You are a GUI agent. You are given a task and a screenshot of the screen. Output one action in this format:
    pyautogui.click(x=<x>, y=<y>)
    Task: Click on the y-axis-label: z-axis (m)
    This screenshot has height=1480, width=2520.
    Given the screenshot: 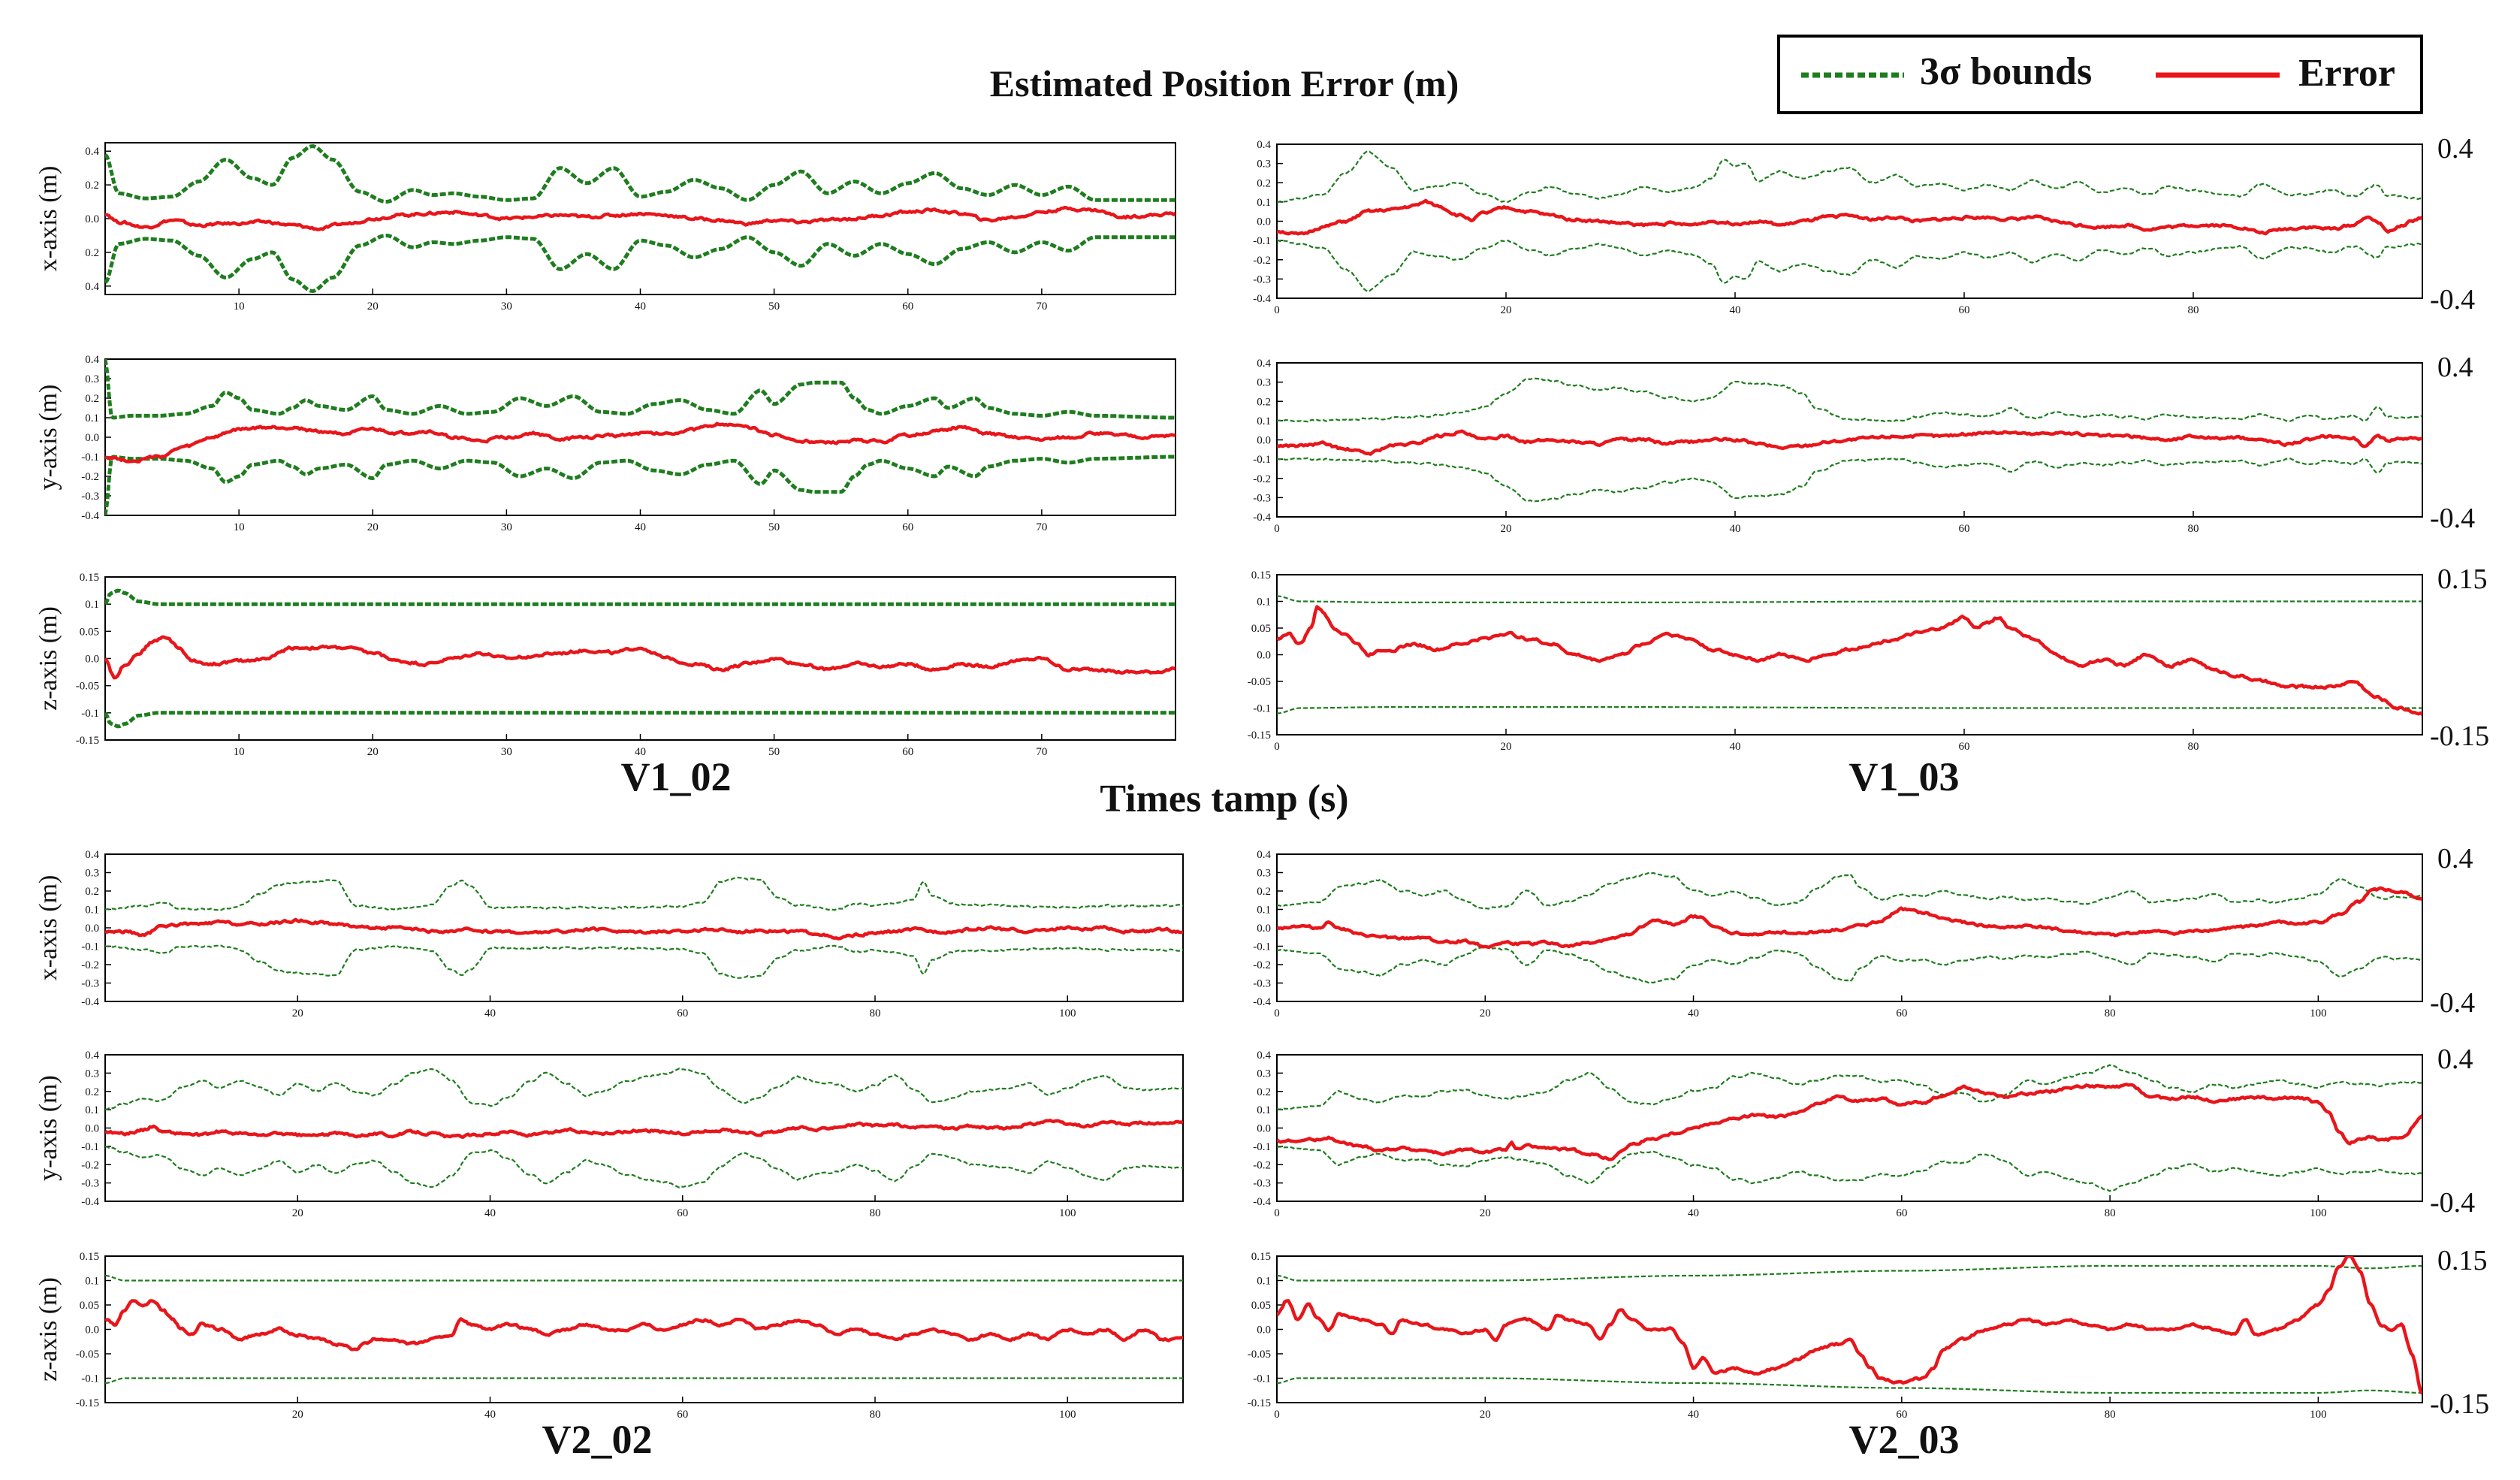 What is the action you would take?
    pyautogui.click(x=48, y=1329)
    